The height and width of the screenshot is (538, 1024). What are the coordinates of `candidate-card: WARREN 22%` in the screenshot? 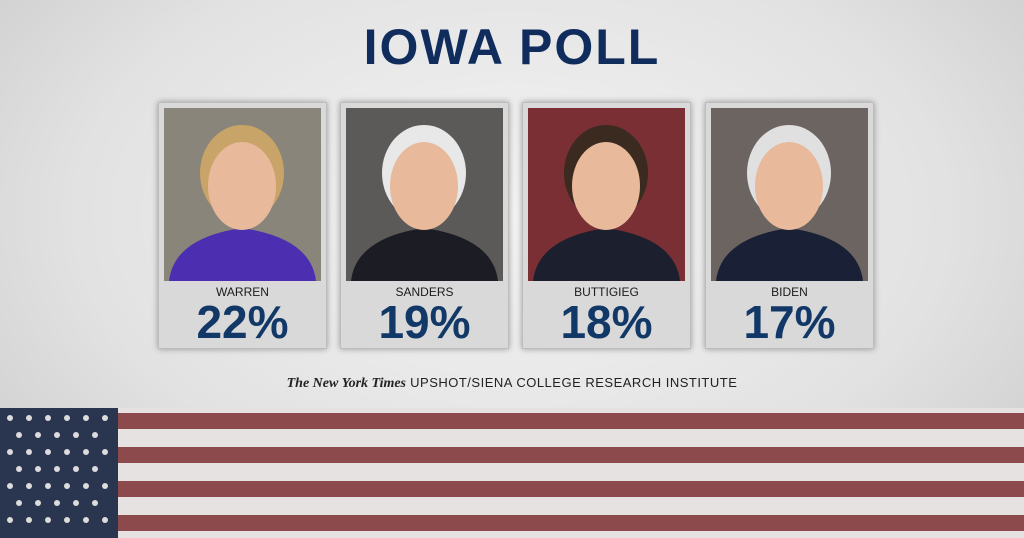 It's located at (242, 225).